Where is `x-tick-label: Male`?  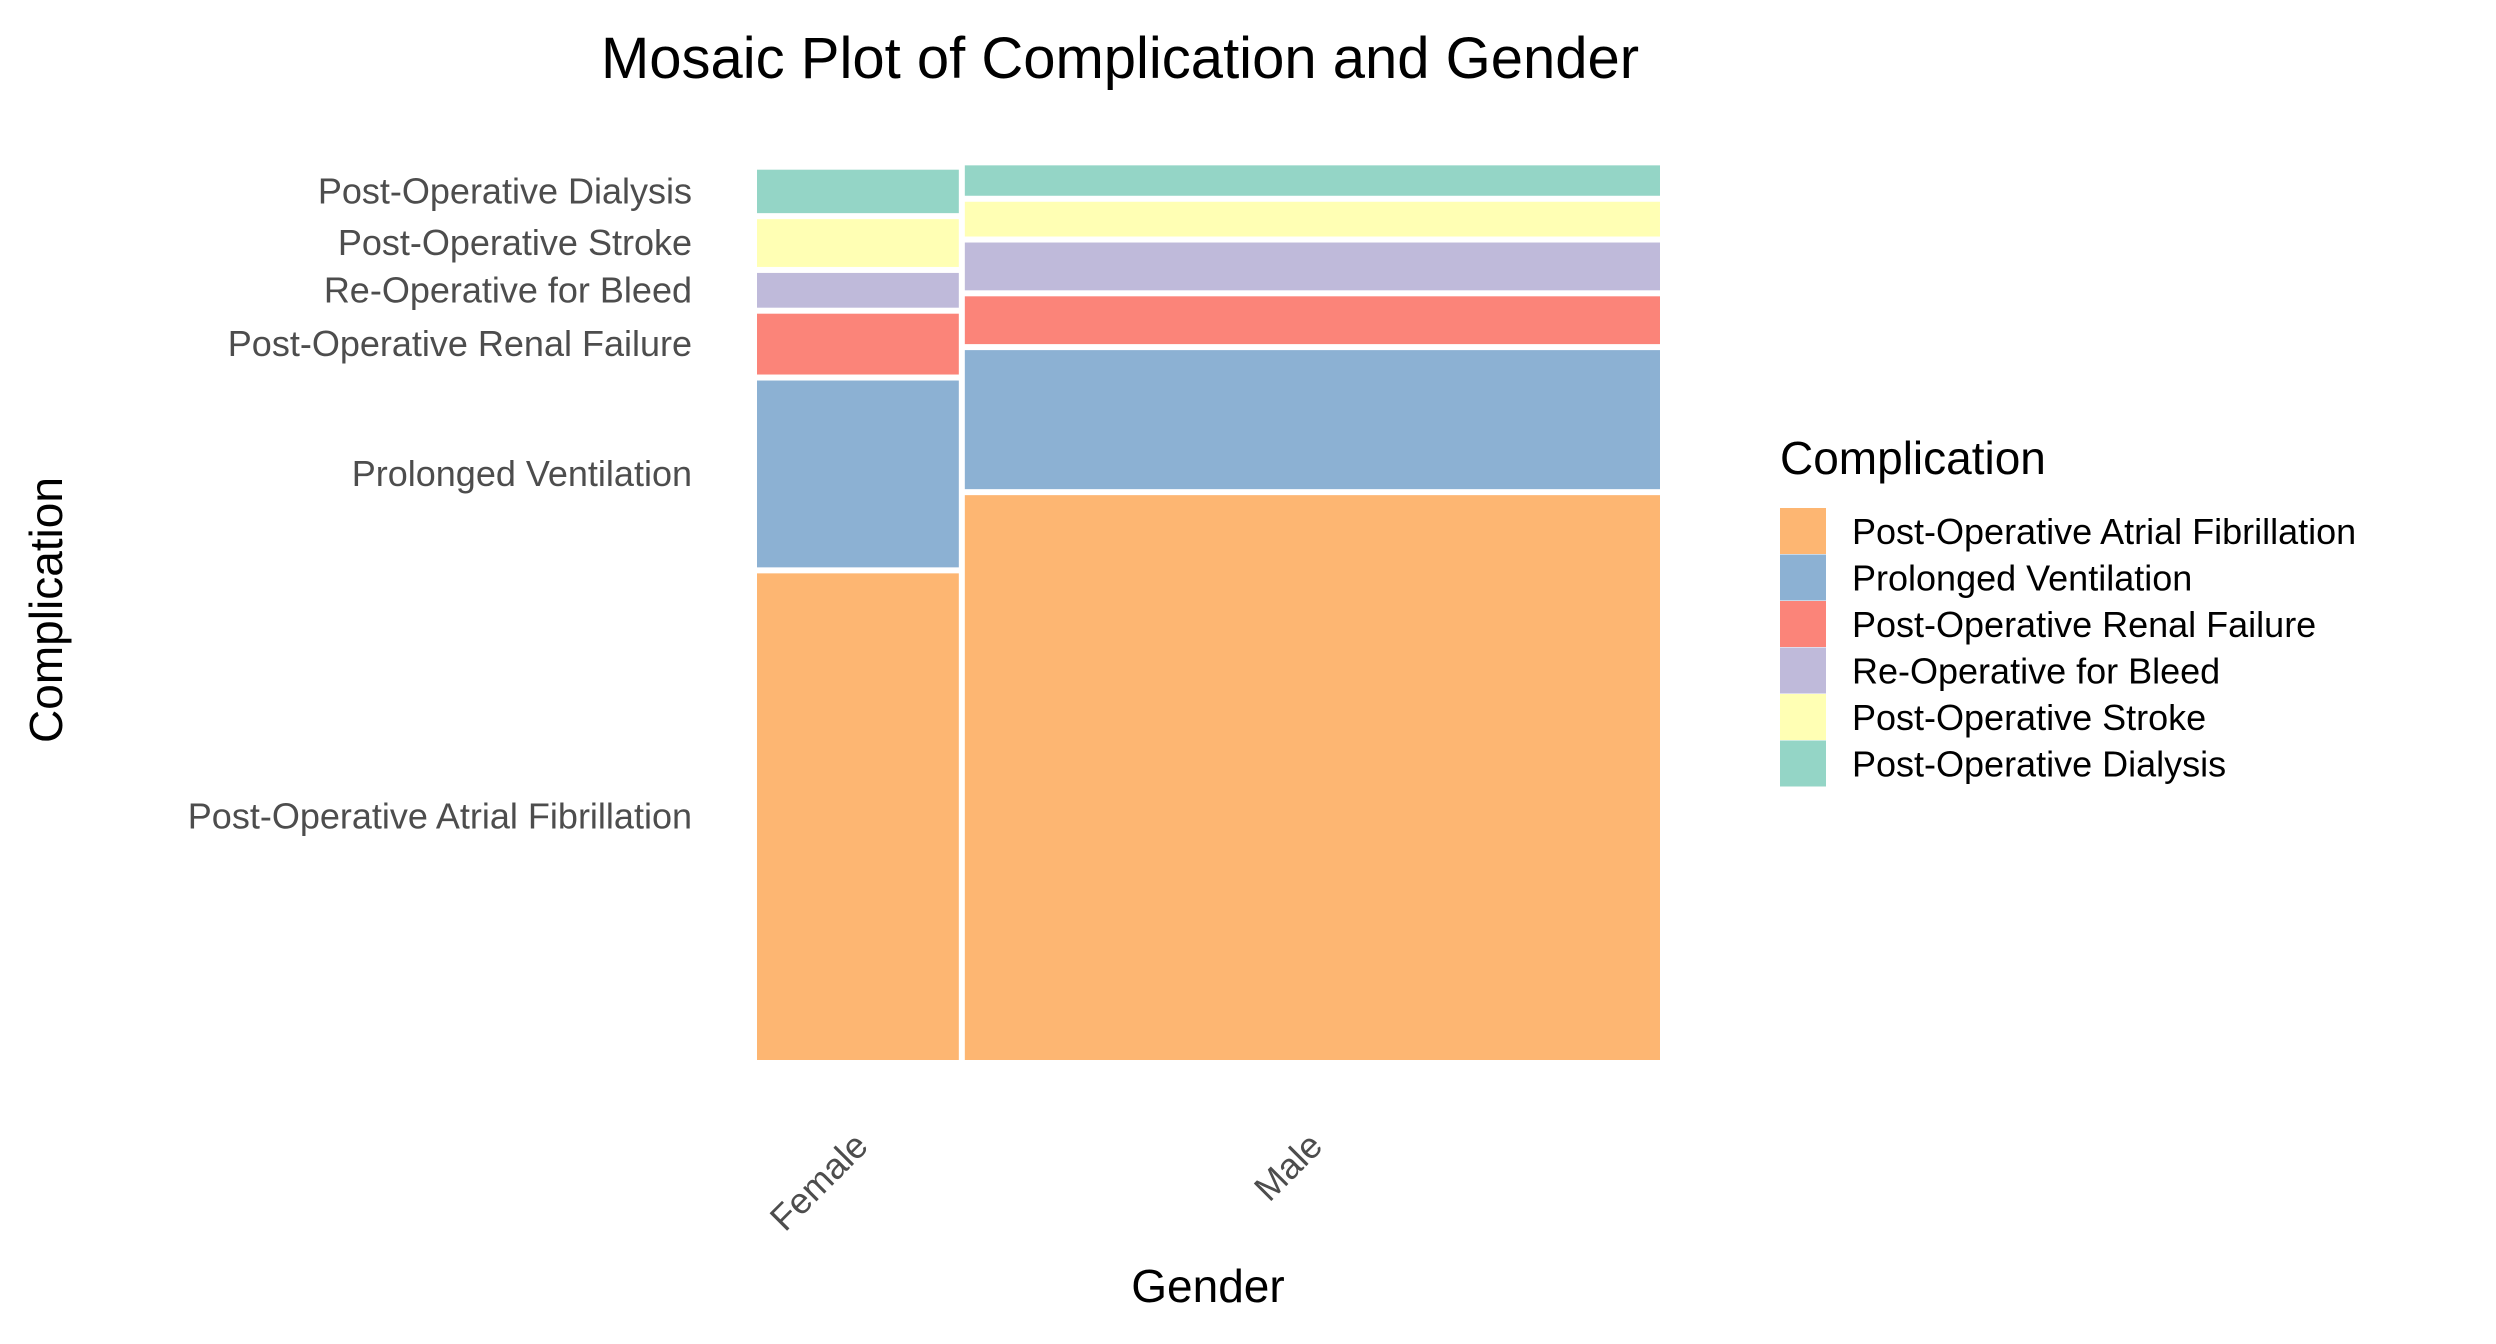 x-tick-label: Male is located at coordinates (1288, 1167).